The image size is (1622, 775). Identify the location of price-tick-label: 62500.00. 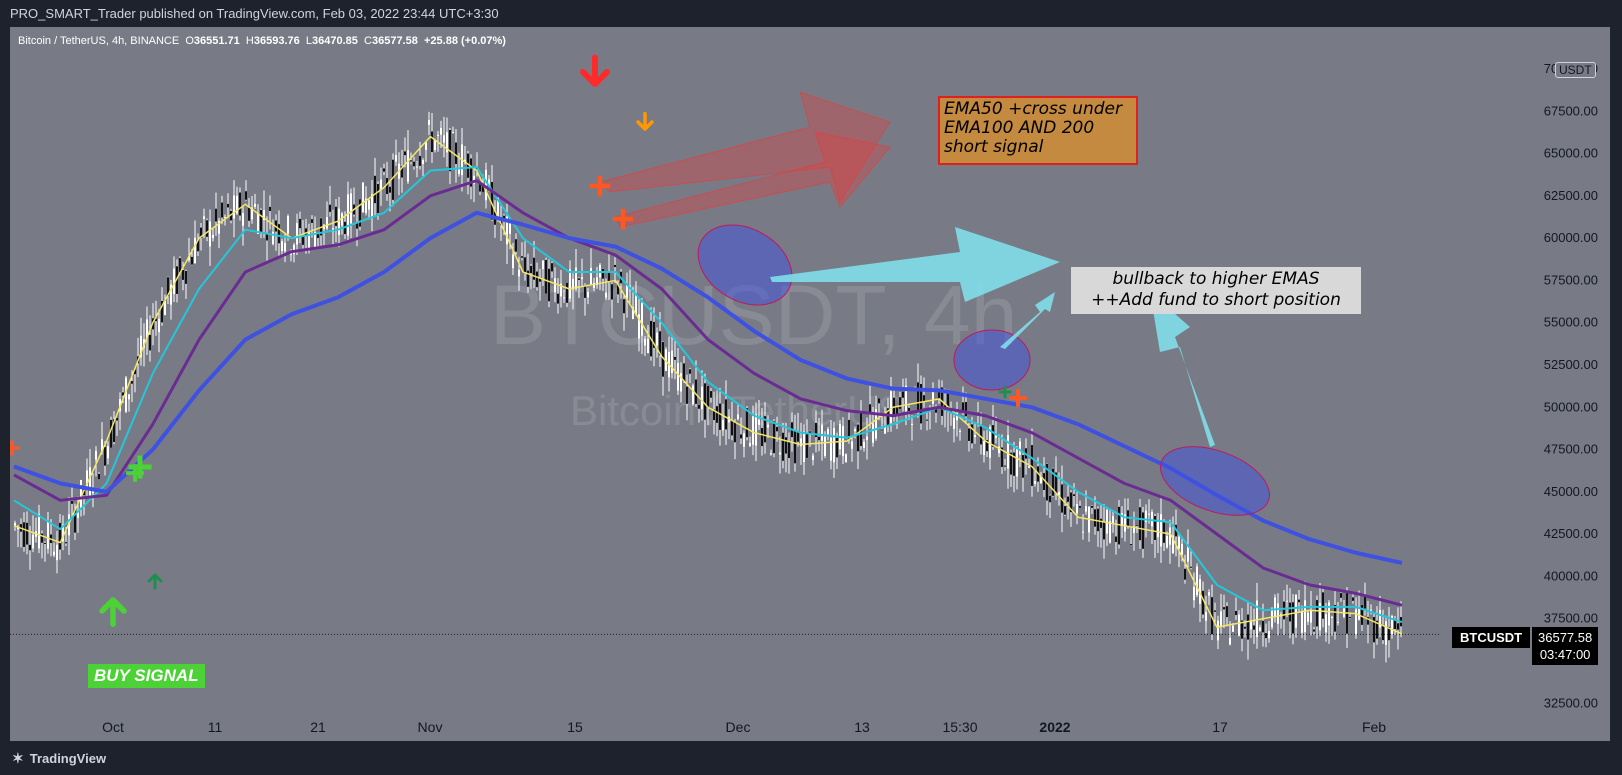
(1571, 195).